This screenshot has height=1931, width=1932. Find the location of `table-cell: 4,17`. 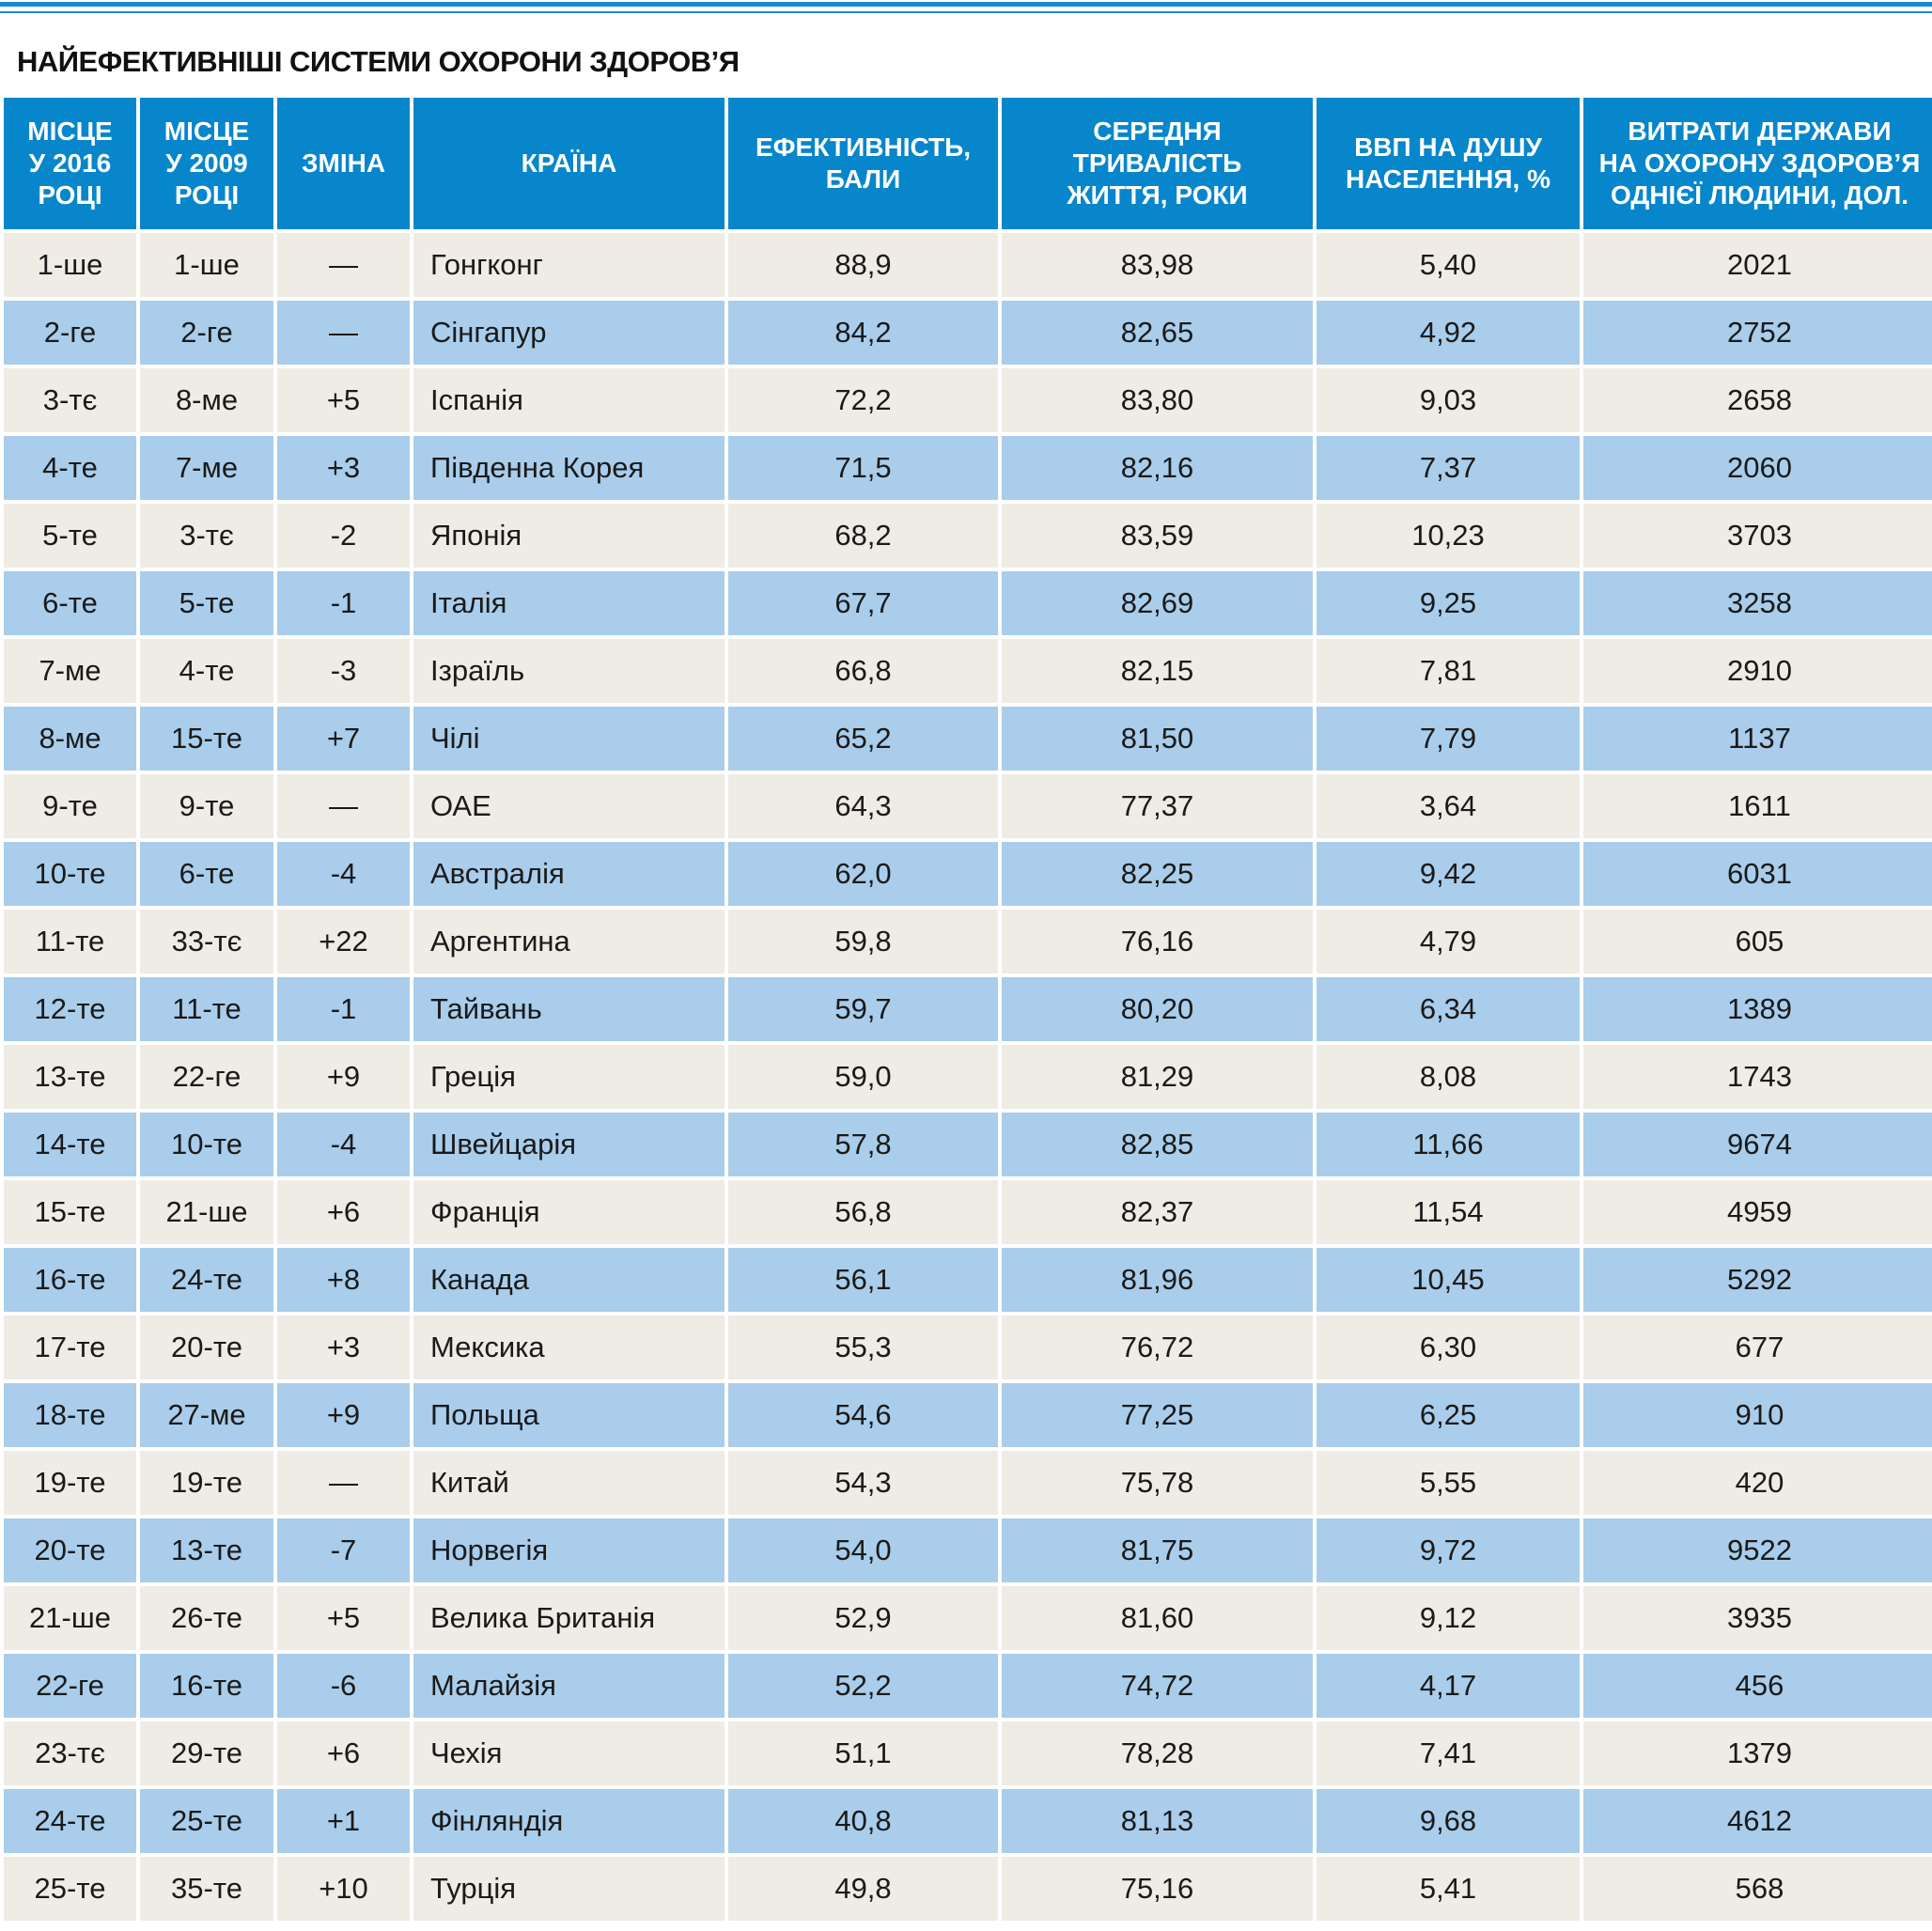

table-cell: 4,17 is located at coordinates (1448, 1686).